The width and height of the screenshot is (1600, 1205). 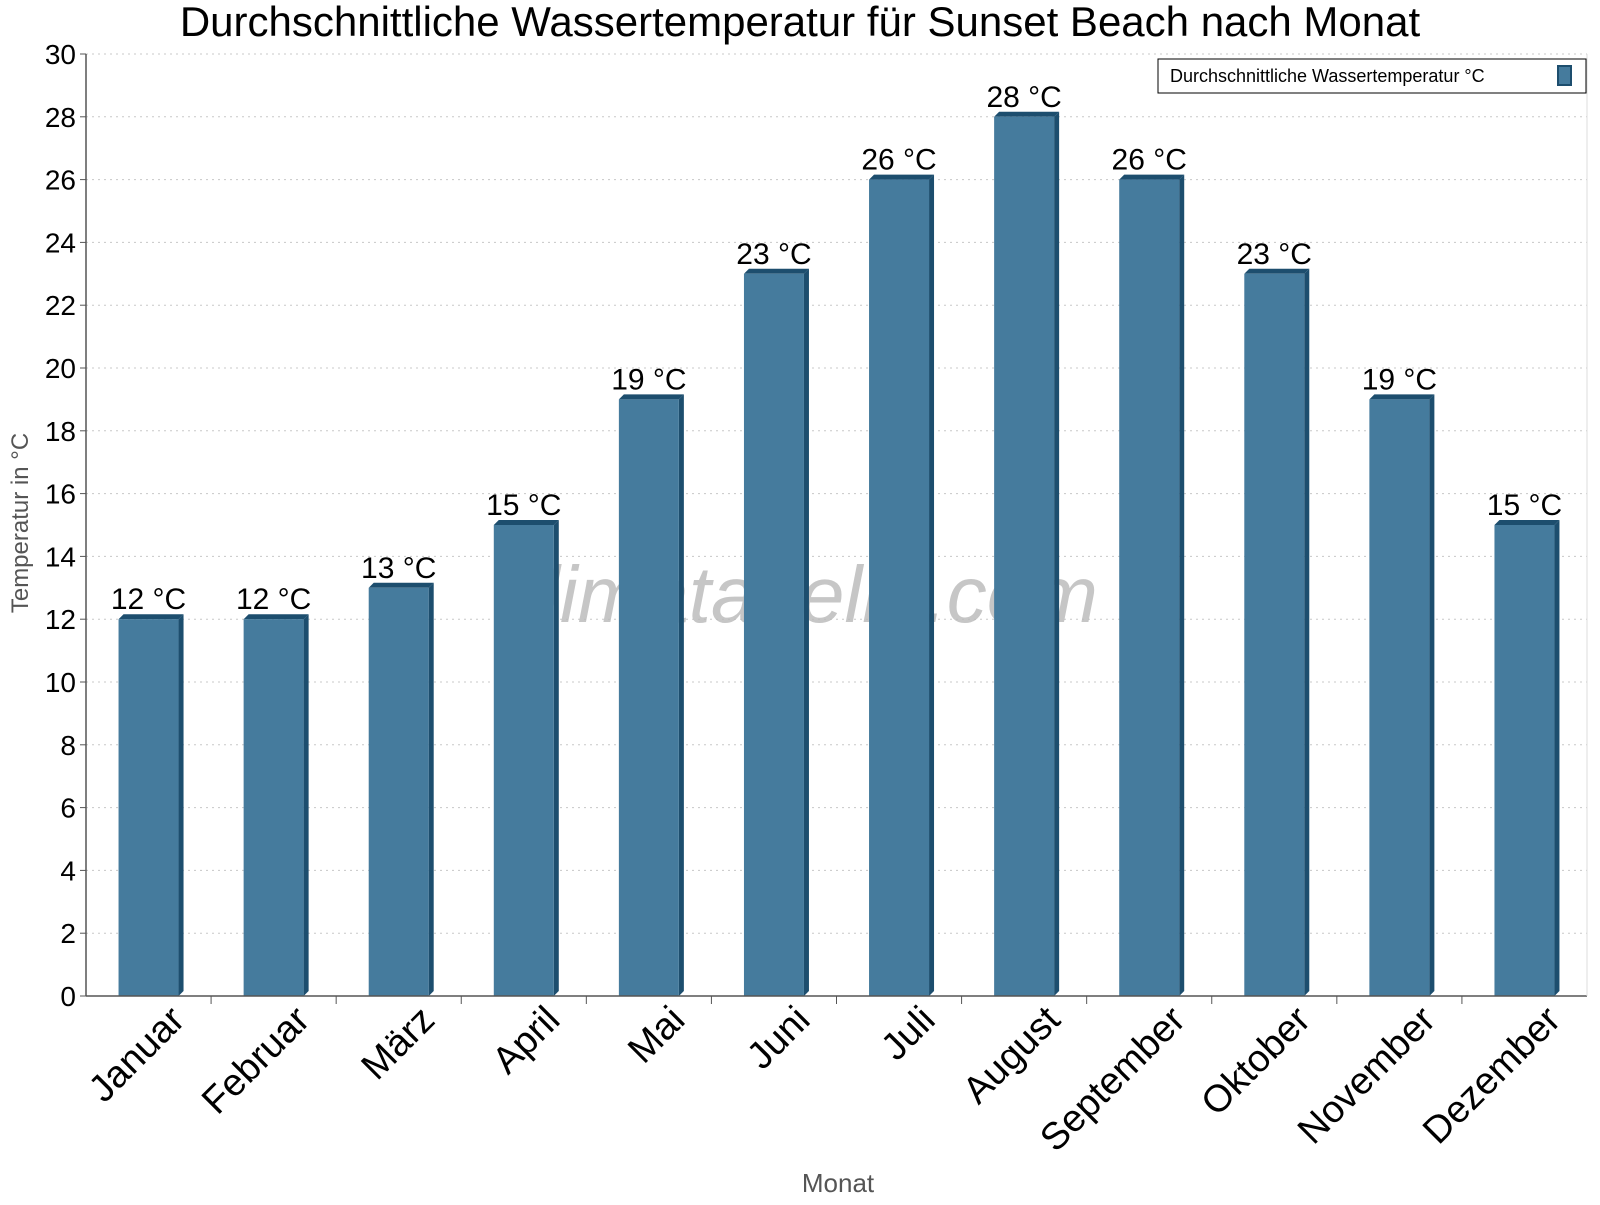 What do you see at coordinates (526, 1040) in the screenshot?
I see `x-tick-label: April` at bounding box center [526, 1040].